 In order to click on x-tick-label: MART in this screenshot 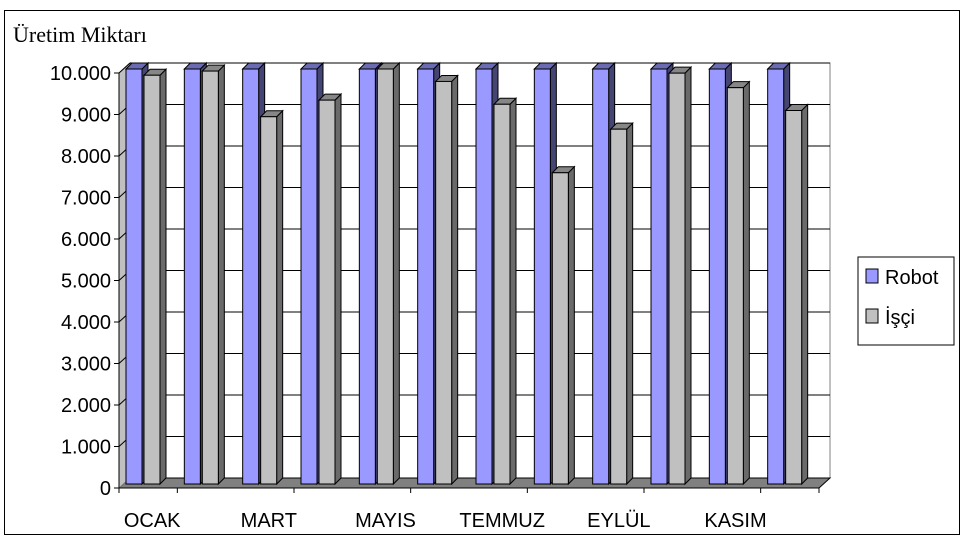, I will do `click(269, 521)`.